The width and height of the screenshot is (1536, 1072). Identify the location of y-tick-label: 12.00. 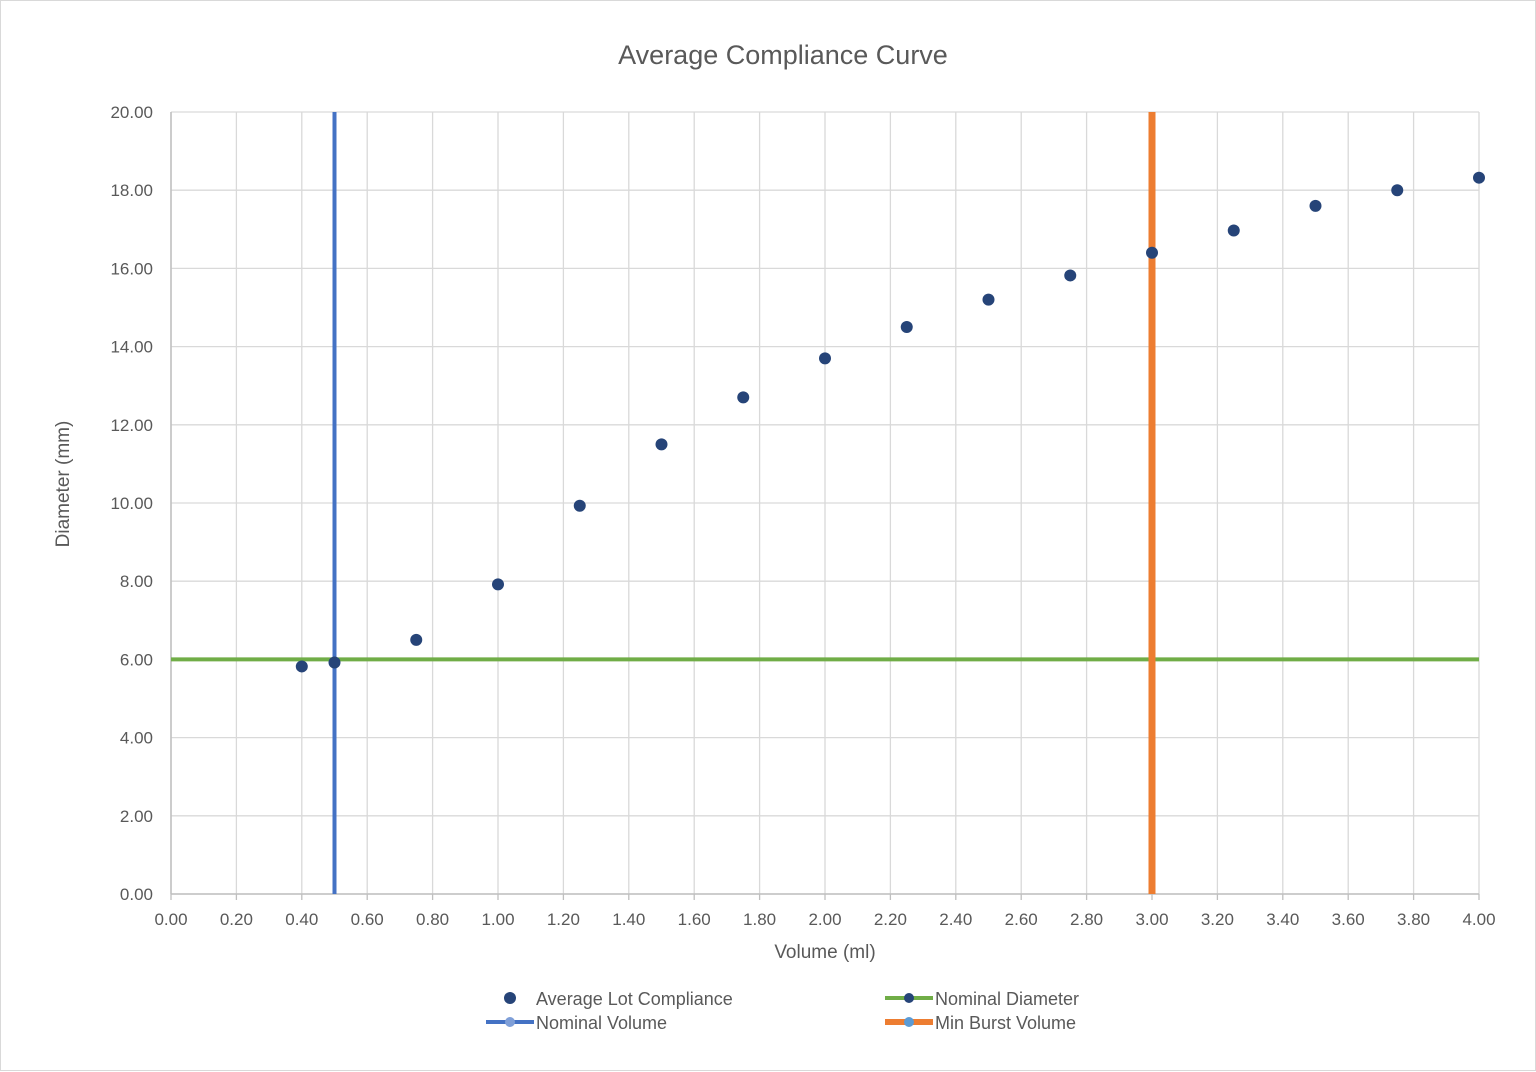
(131, 425).